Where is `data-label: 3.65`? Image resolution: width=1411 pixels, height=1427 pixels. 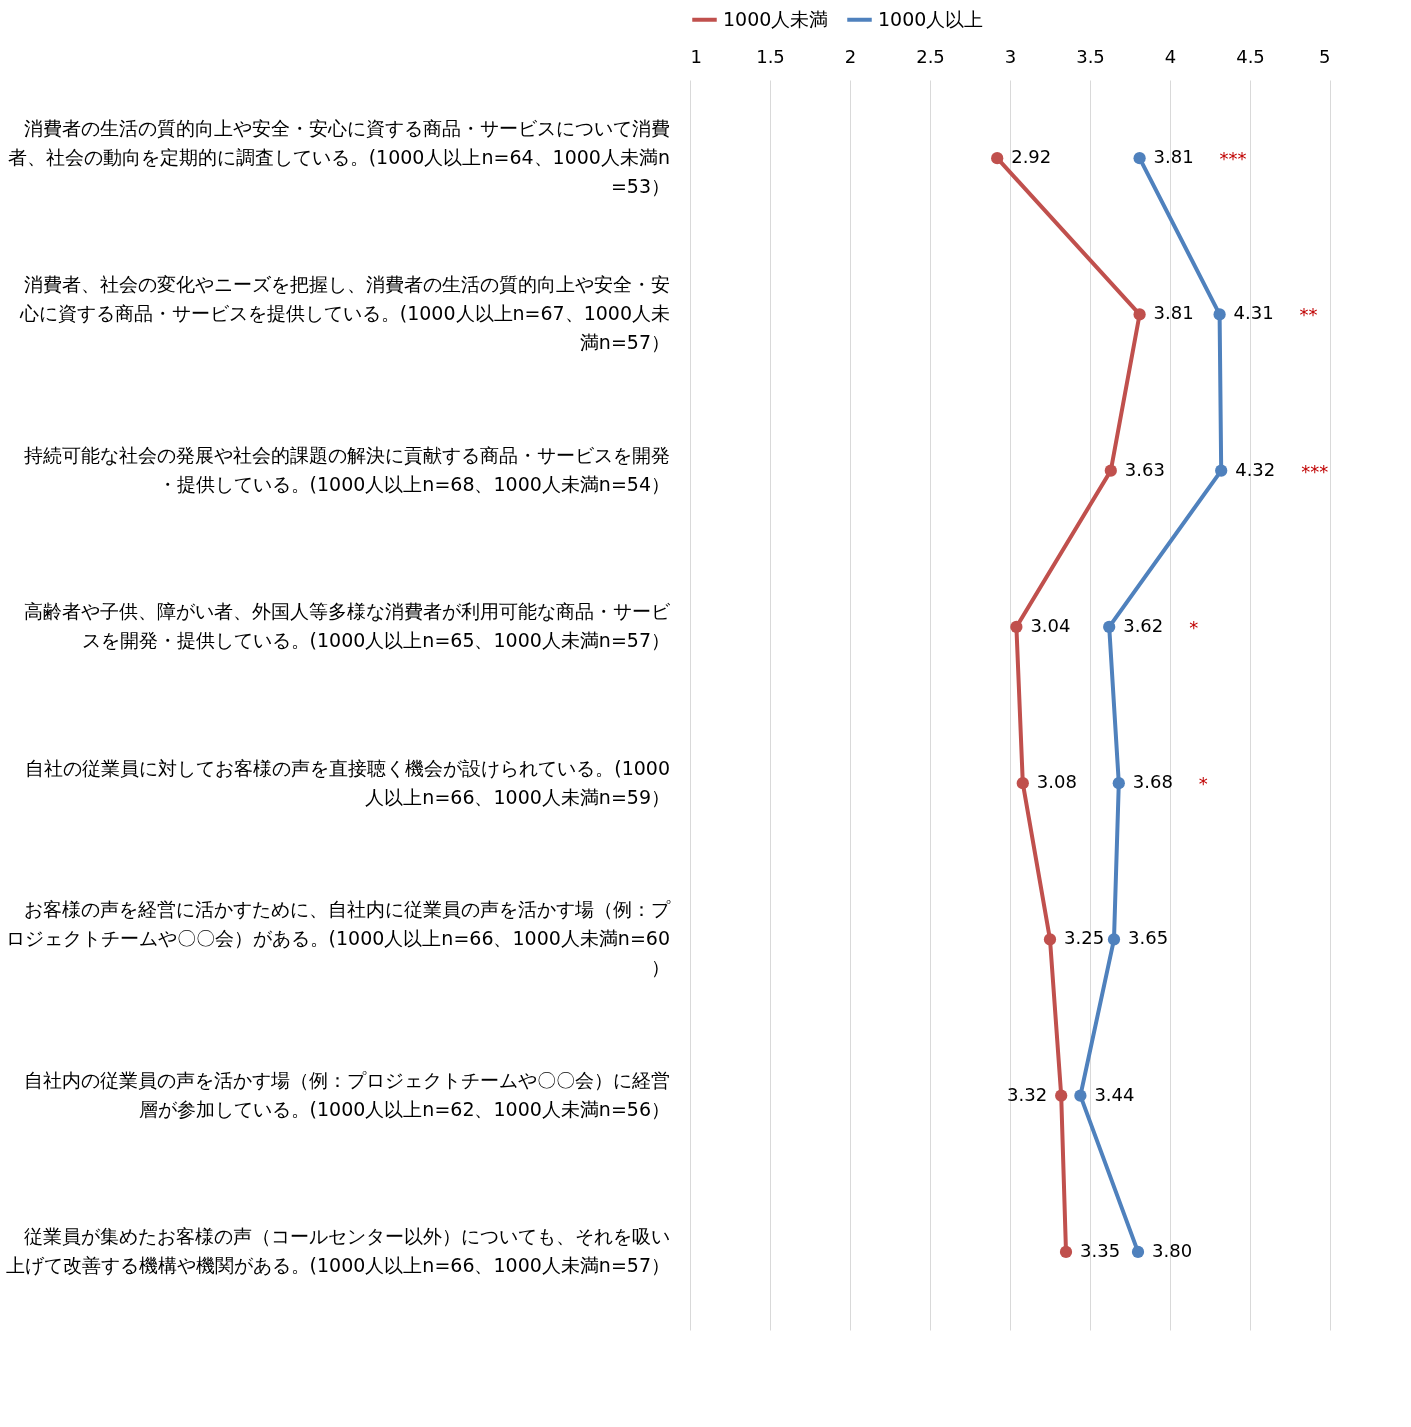 data-label: 3.65 is located at coordinates (1148, 938).